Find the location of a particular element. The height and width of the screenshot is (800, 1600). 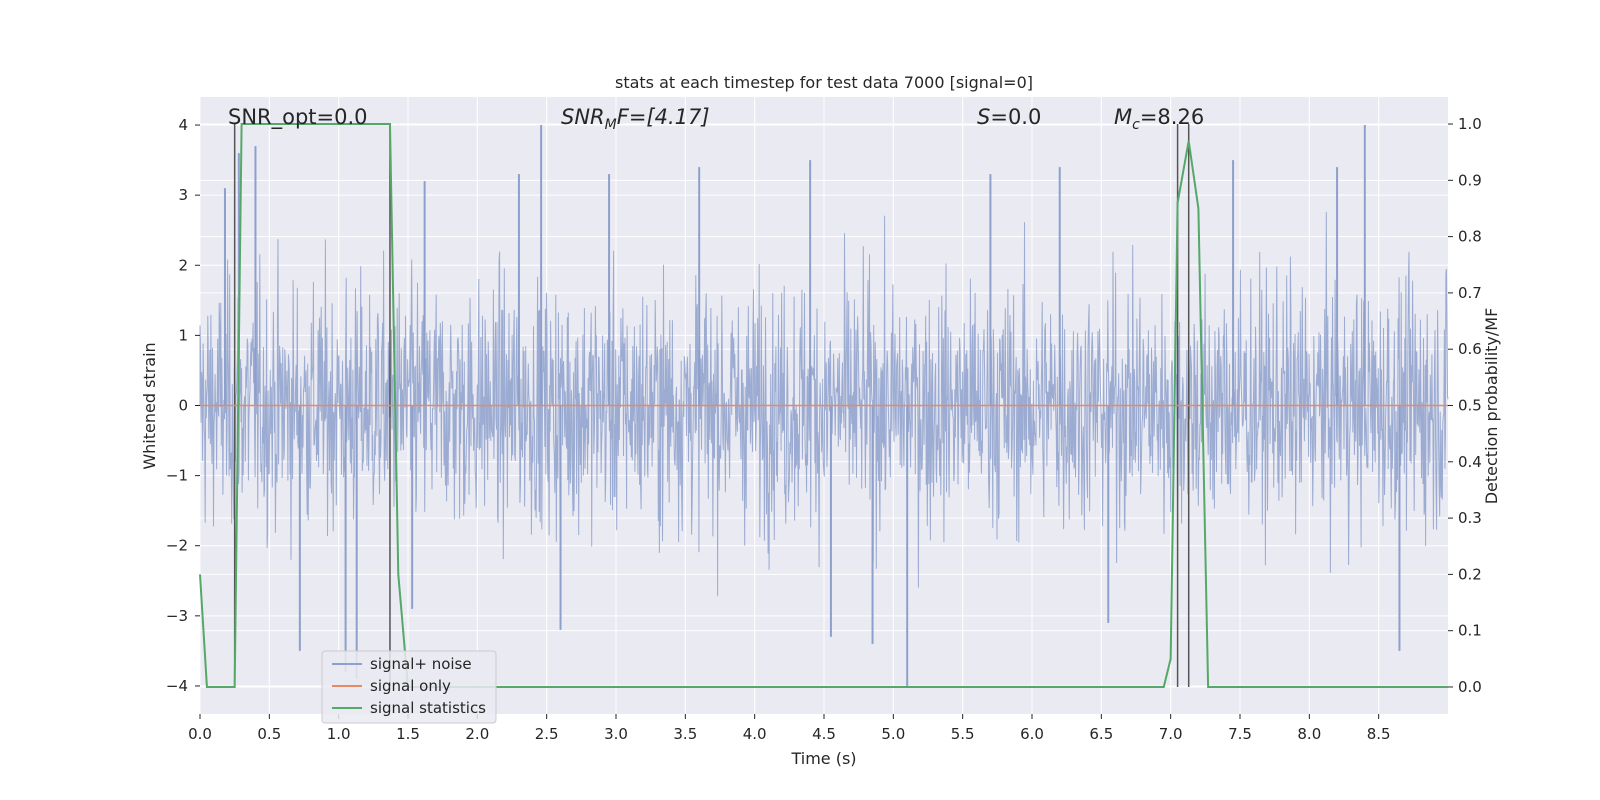

mc-base: M is located at coordinates (1123, 117).